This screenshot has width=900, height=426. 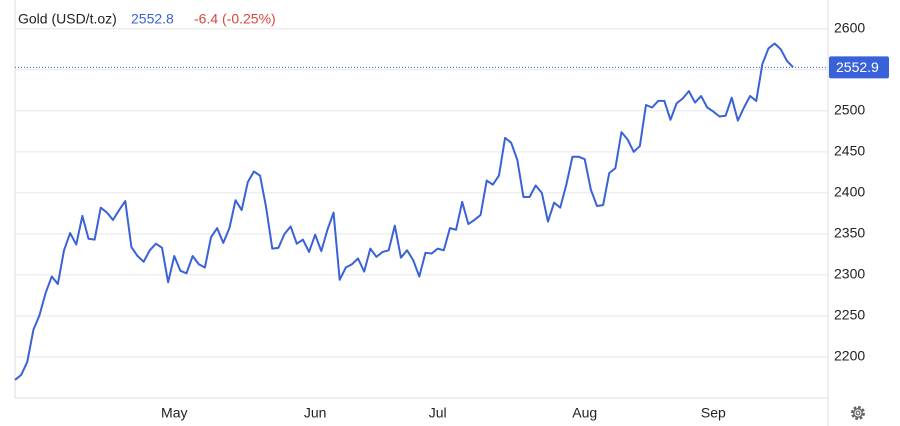 I want to click on x-tick-label: Aug, so click(x=584, y=413).